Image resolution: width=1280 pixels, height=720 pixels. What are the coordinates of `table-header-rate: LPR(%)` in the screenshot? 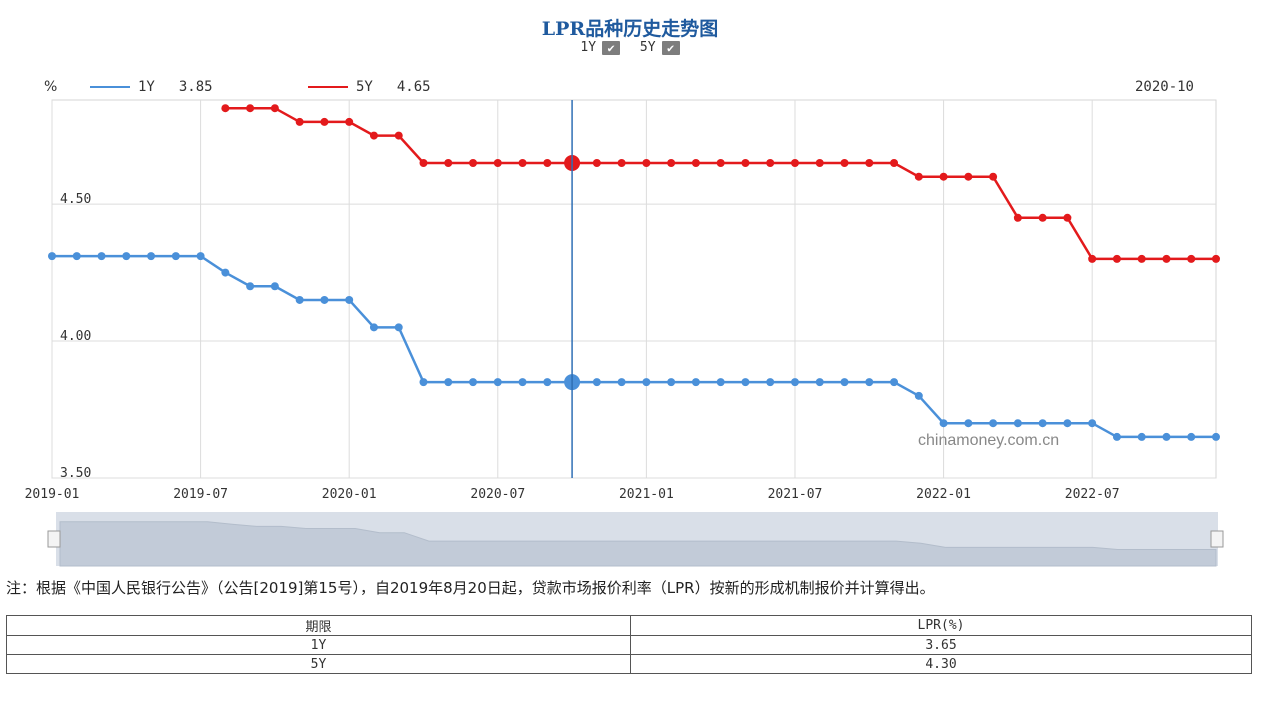 It's located at (941, 625).